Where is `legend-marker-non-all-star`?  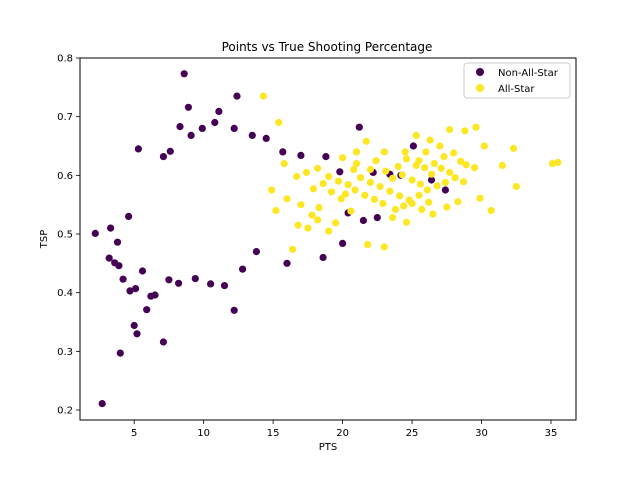
legend-marker-non-all-star is located at coordinates (480, 72).